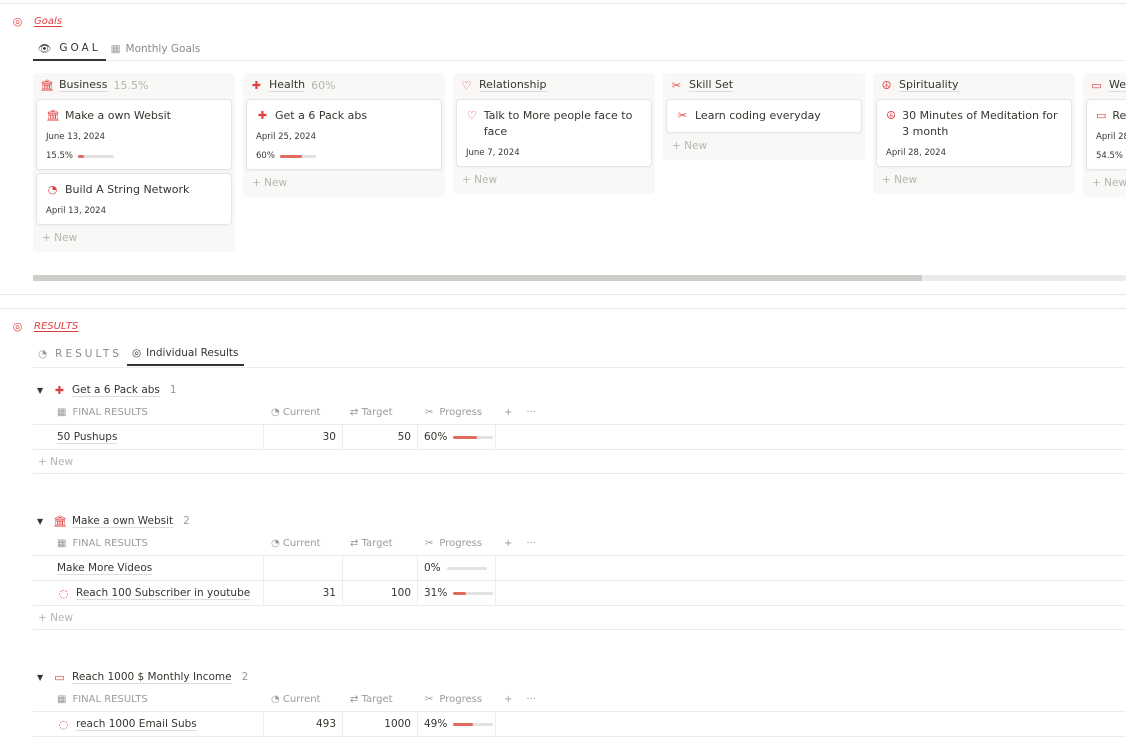 Image resolution: width=1126 pixels, height=742 pixels. What do you see at coordinates (563, 294) in the screenshot?
I see `divider` at bounding box center [563, 294].